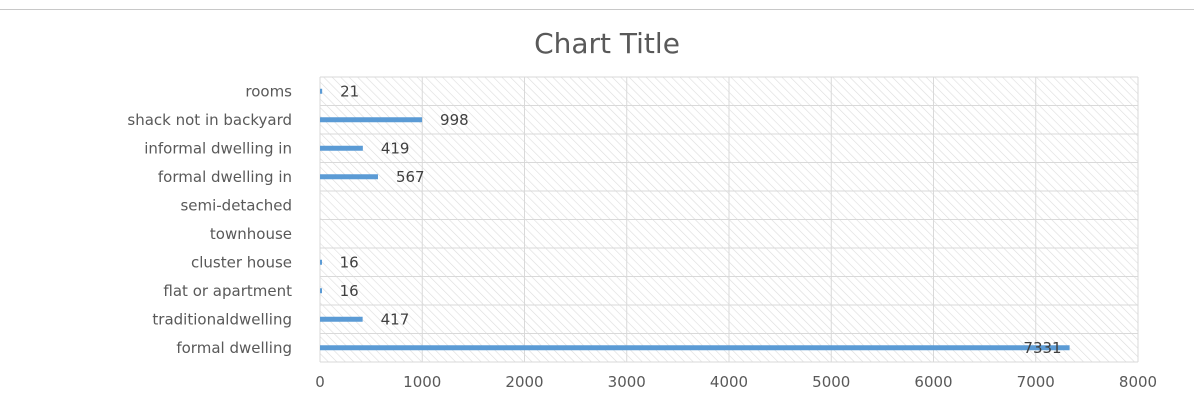 The height and width of the screenshot is (399, 1194). What do you see at coordinates (607, 43) in the screenshot?
I see `chart-title: Chart Title` at bounding box center [607, 43].